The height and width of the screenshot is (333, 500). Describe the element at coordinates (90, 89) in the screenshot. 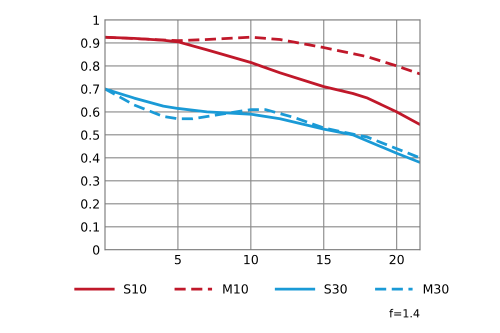

I see `y-tick-label: 0.7` at that location.